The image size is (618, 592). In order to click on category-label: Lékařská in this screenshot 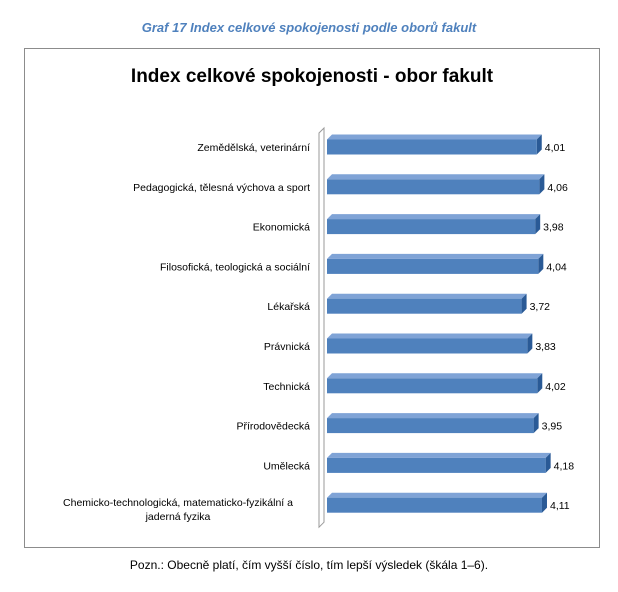, I will do `click(288, 307)`.